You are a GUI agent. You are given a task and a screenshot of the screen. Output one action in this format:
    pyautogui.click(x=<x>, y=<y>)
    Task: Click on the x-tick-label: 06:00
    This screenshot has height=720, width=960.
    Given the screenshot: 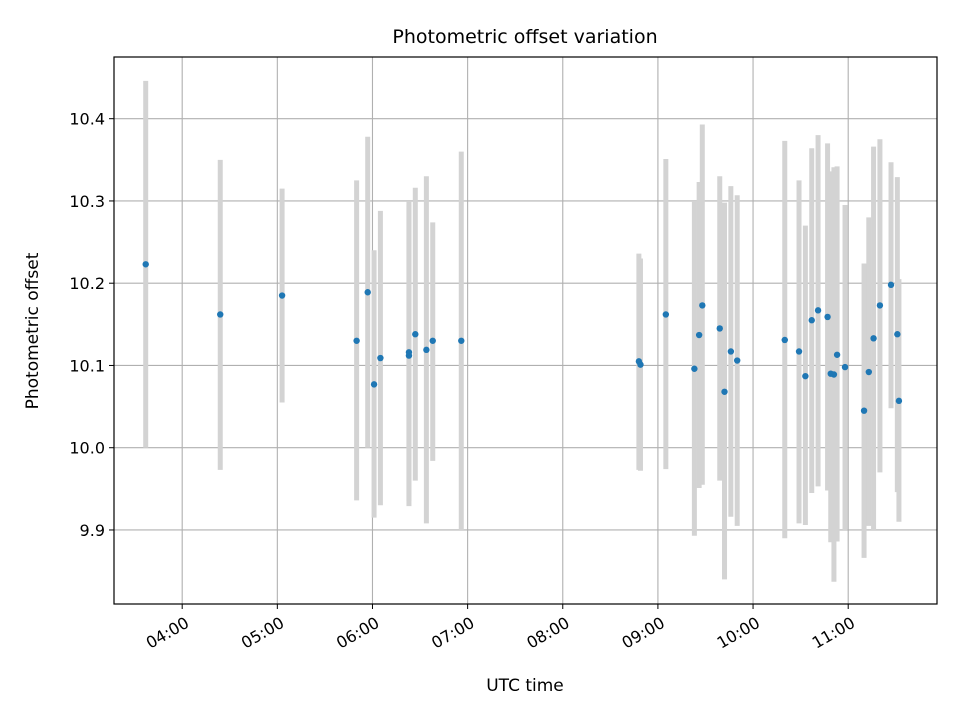 What is the action you would take?
    pyautogui.click(x=357, y=633)
    